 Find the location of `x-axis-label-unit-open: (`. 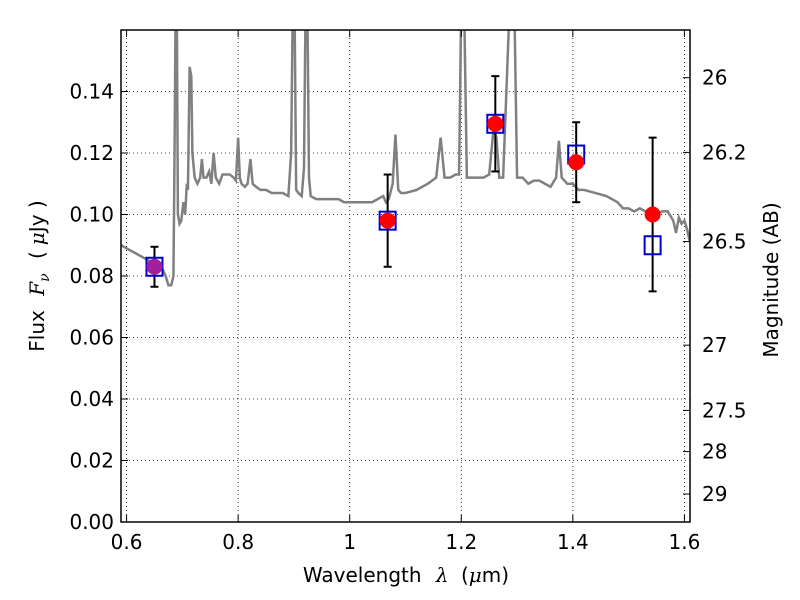

x-axis-label-unit-open: ( is located at coordinates (465, 575).